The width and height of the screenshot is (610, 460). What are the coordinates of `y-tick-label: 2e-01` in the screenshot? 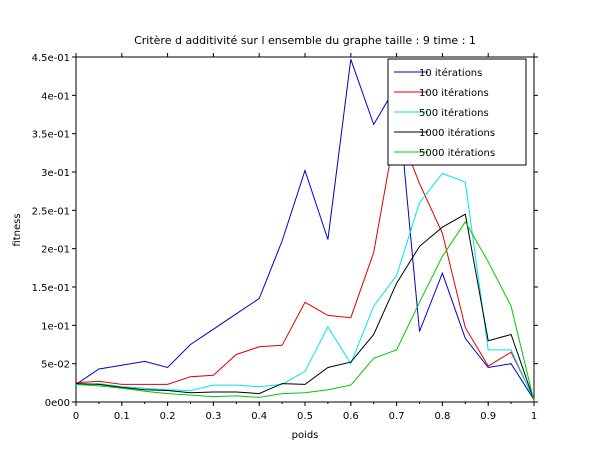 It's located at (55, 250).